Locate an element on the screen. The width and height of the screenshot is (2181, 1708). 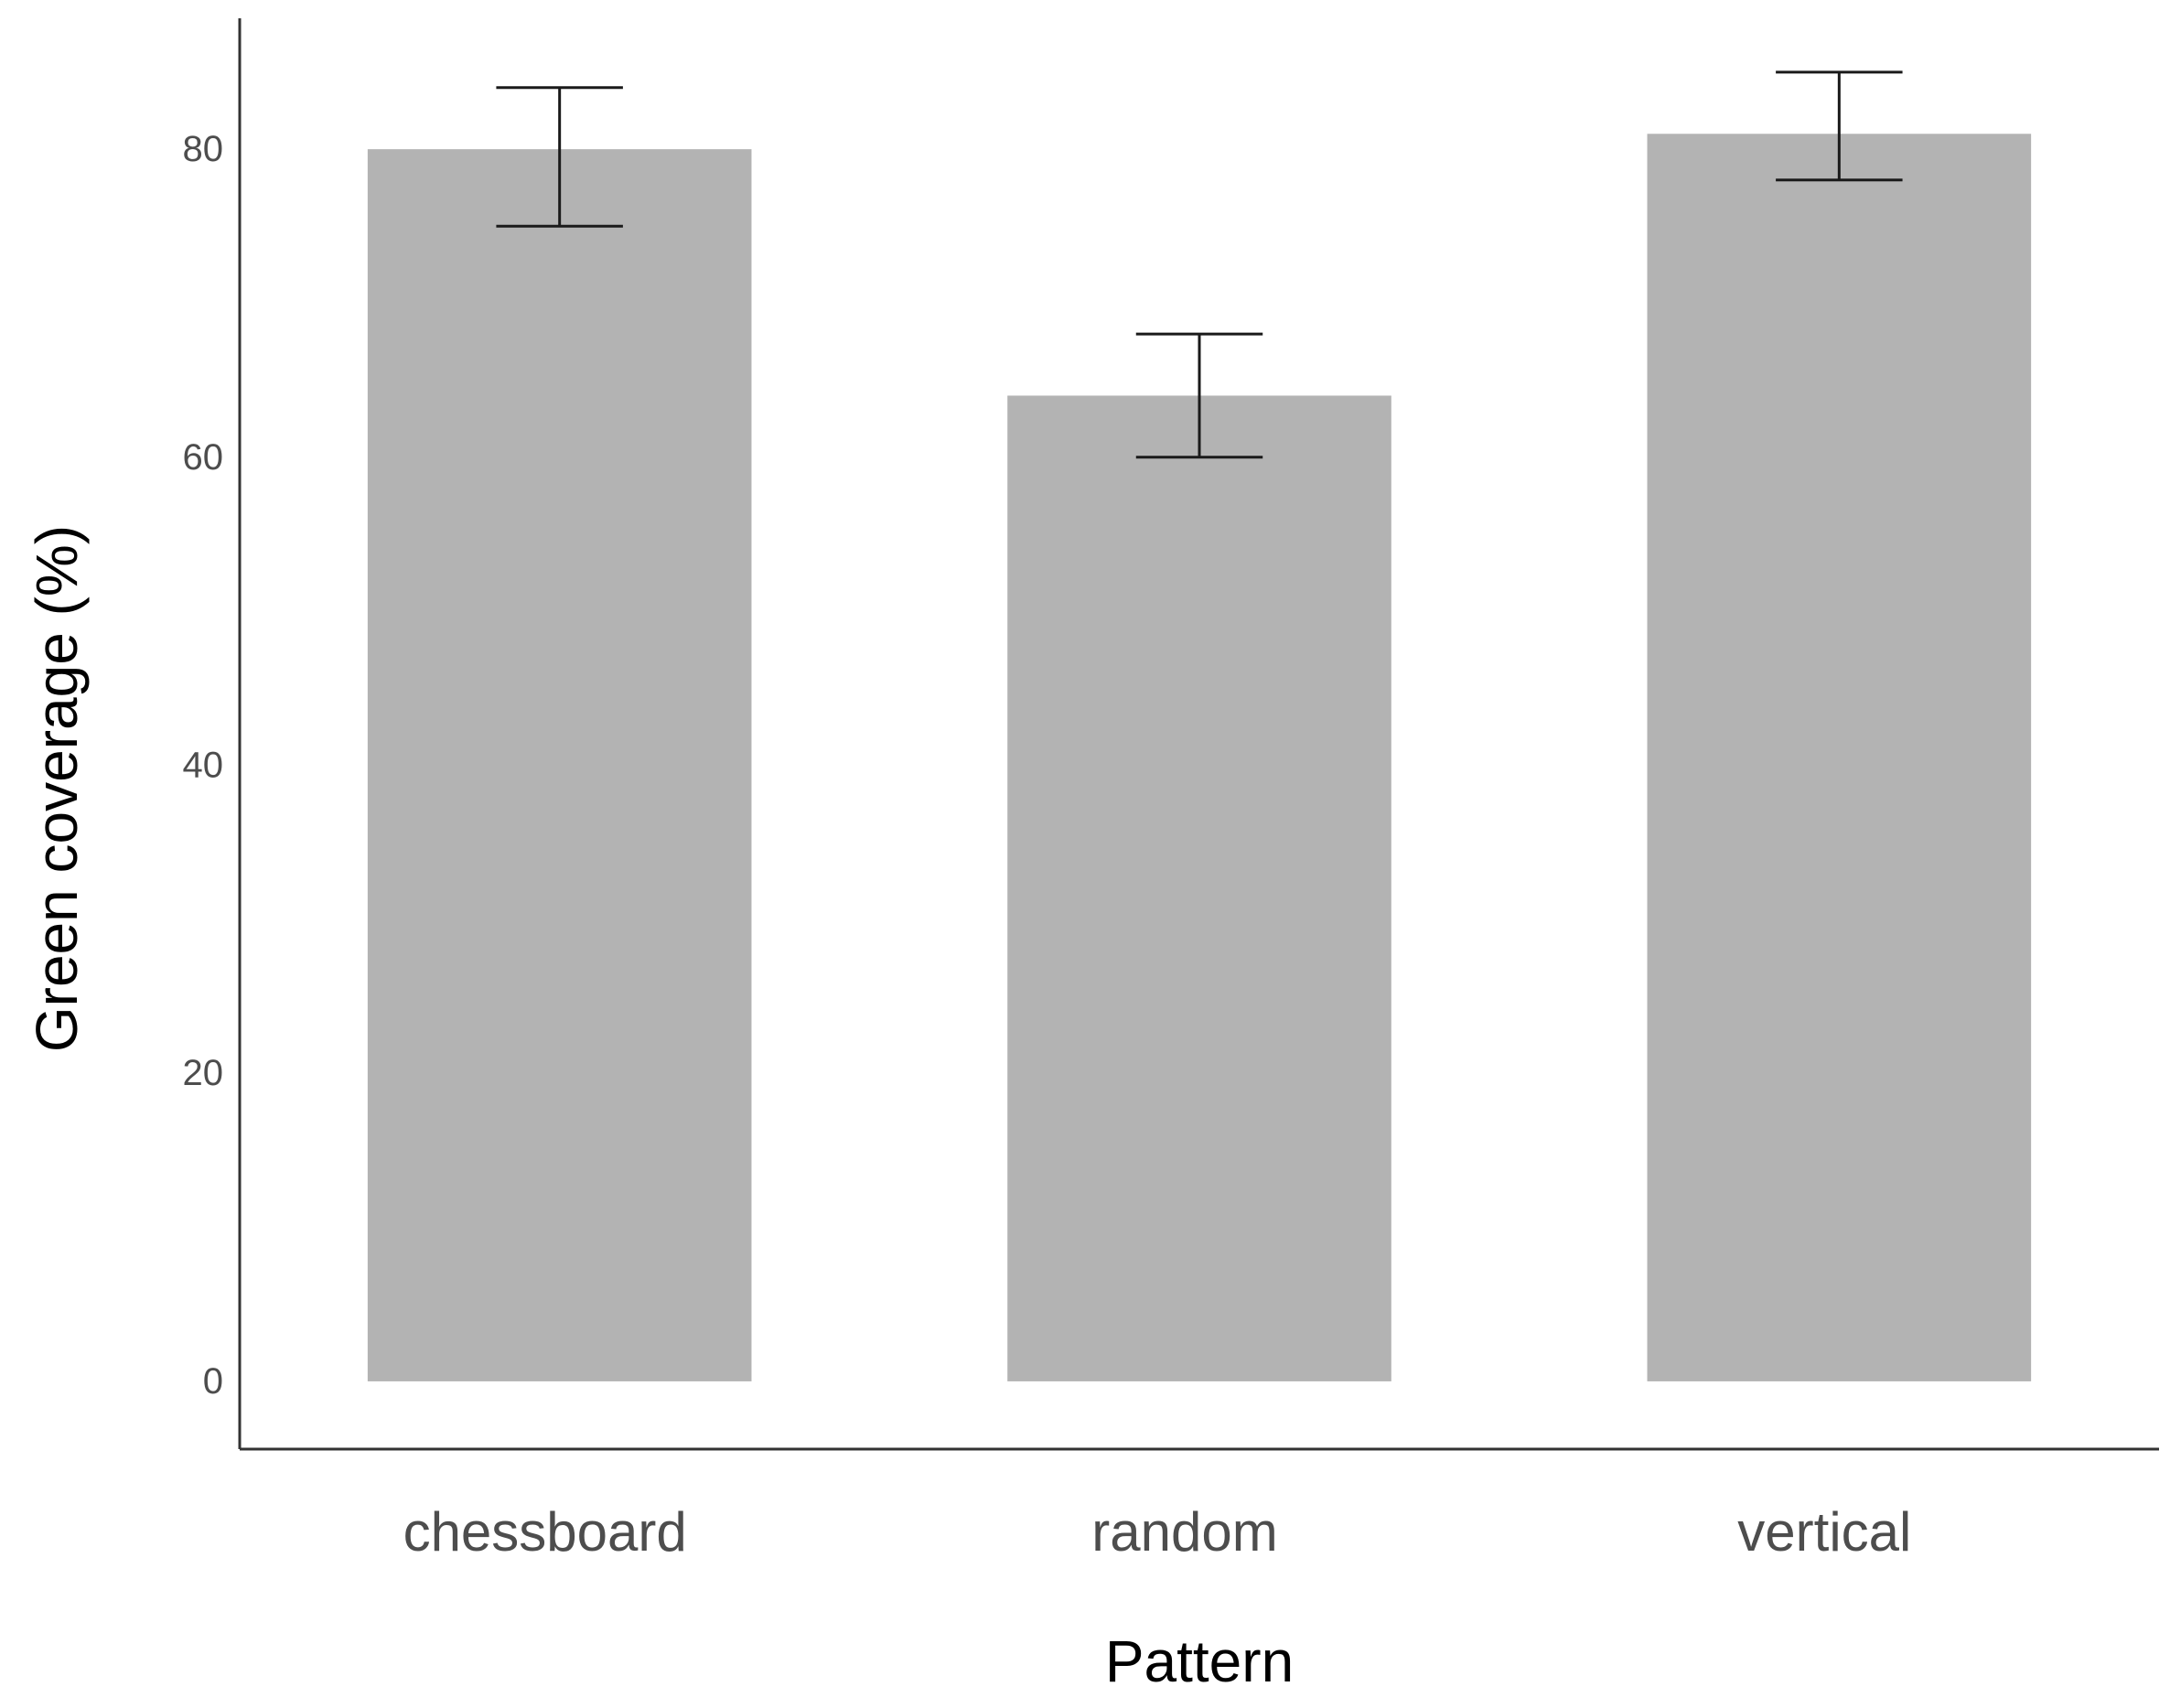
x-category-labels: chessboard random vertical is located at coordinates (1157, 1532).